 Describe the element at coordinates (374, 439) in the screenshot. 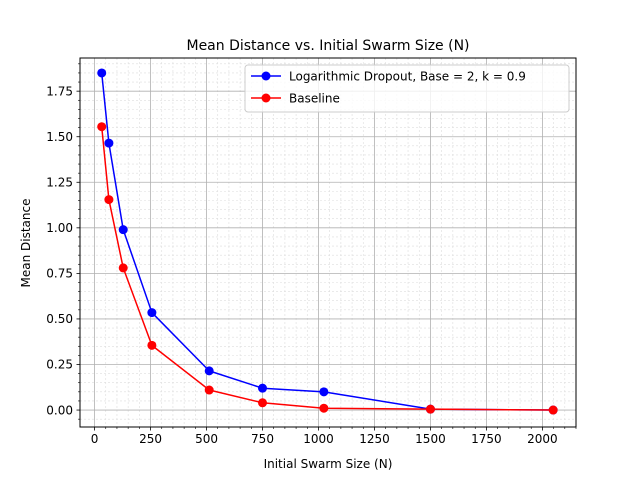

I see `x-tick-label: 1250` at that location.